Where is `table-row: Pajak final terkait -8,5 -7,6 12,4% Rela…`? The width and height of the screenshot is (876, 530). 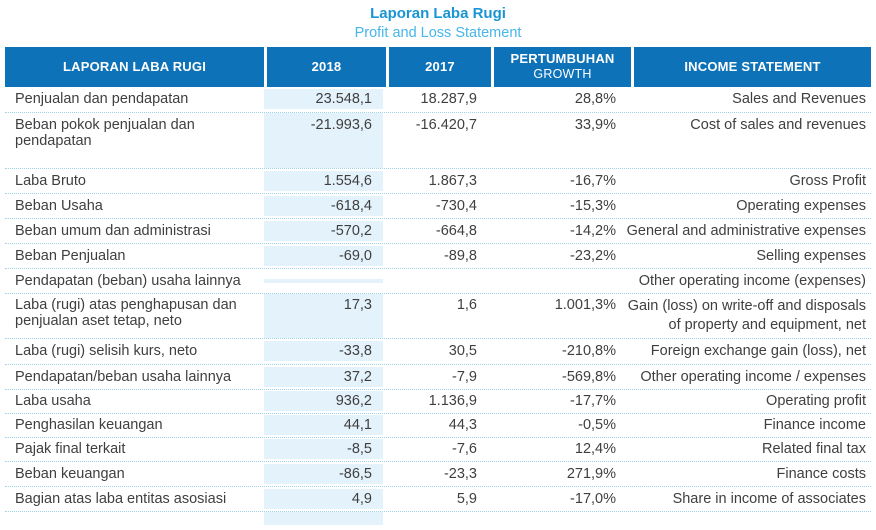 table-row: Pajak final terkait -8,5 -7,6 12,4% Rela… is located at coordinates (438, 450).